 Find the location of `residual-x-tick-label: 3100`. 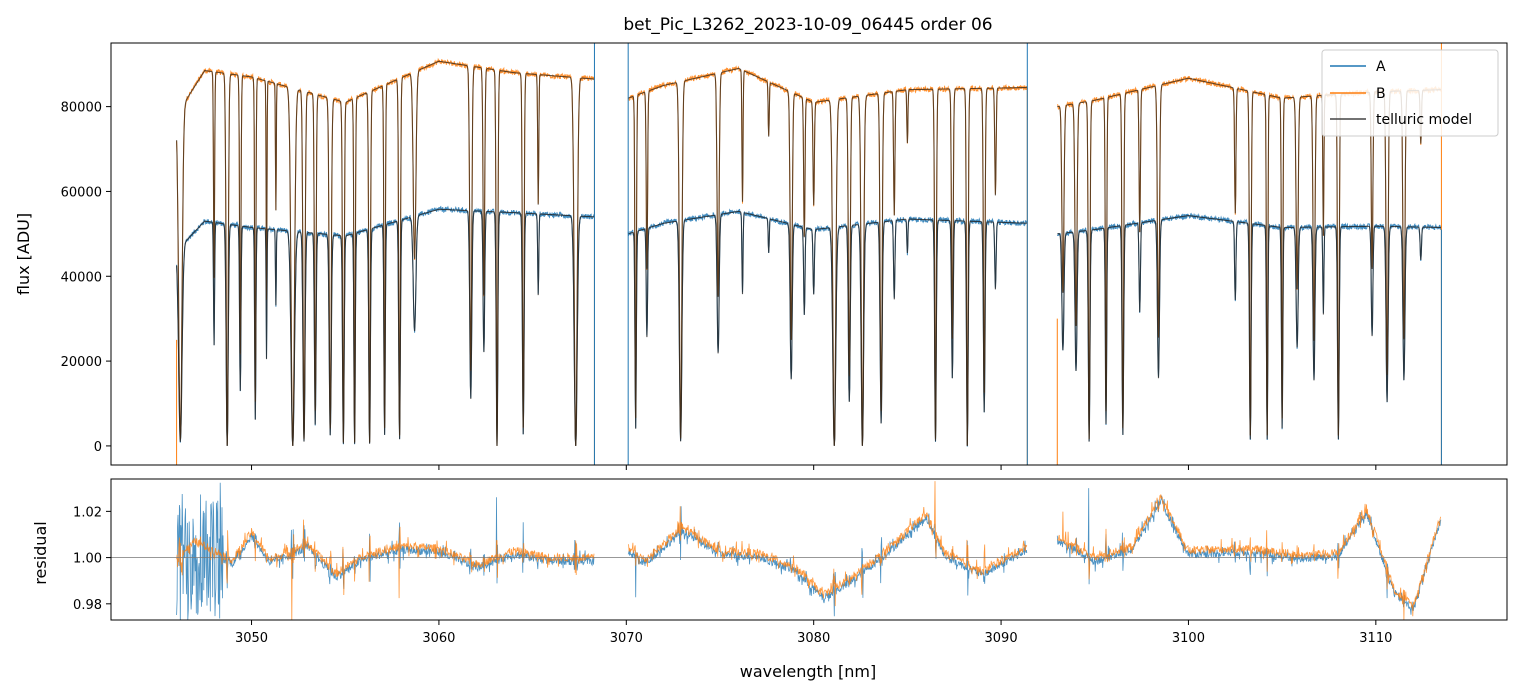

residual-x-tick-label: 3100 is located at coordinates (1188, 638).